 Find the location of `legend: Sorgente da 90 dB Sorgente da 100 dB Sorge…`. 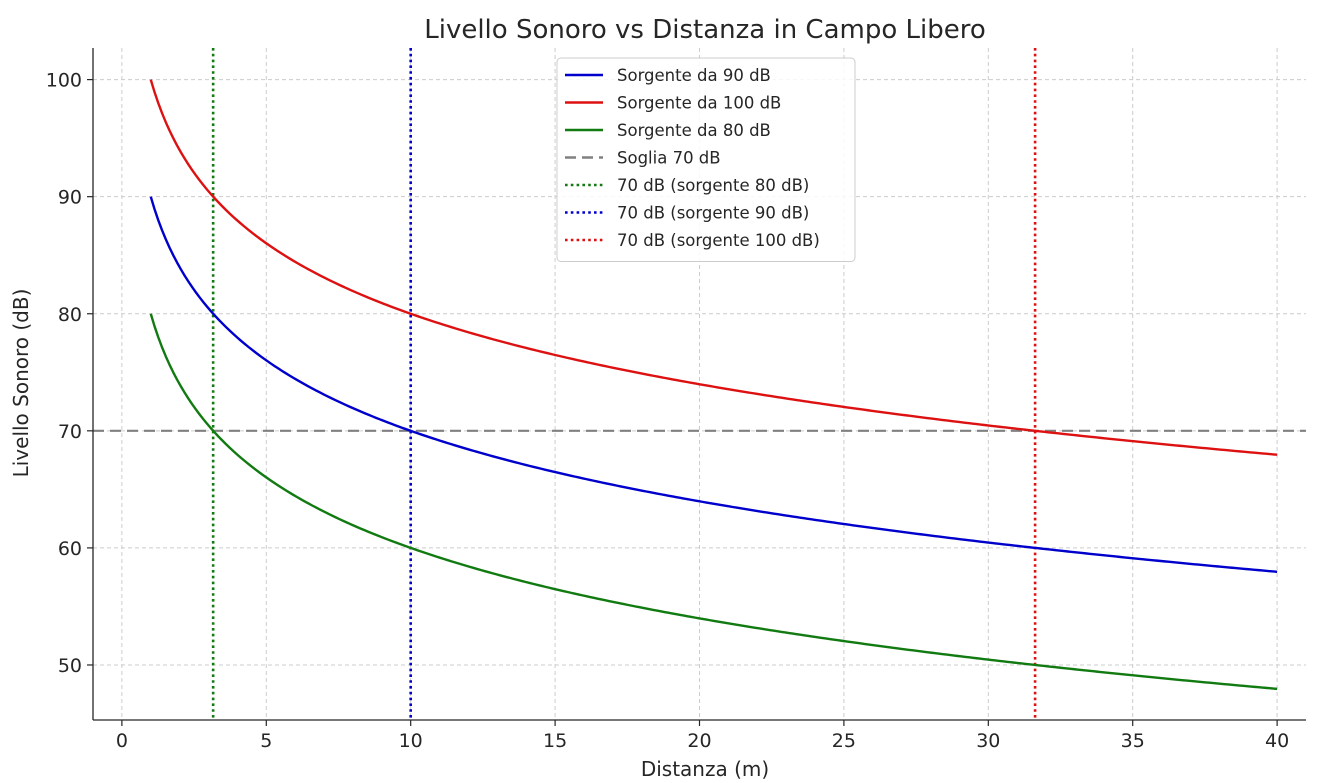

legend: Sorgente da 90 dB Sorgente da 100 dB Sorge… is located at coordinates (706, 159).